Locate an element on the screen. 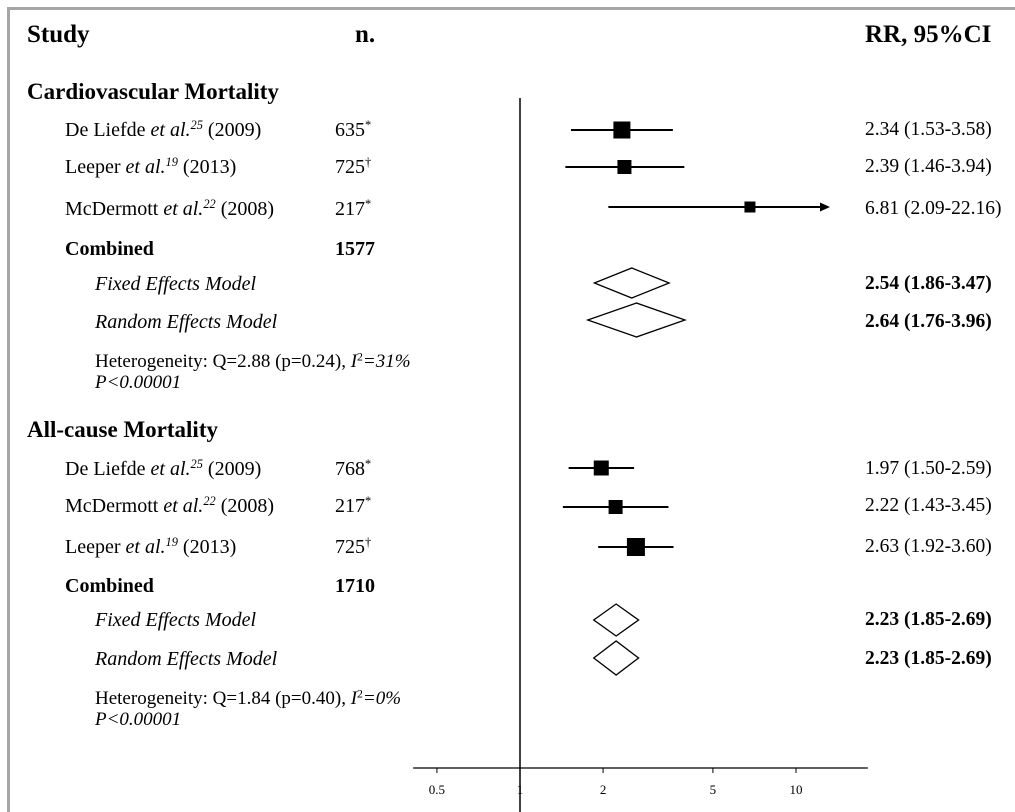  model-label: Random Effects Model is located at coordinates (186, 322).